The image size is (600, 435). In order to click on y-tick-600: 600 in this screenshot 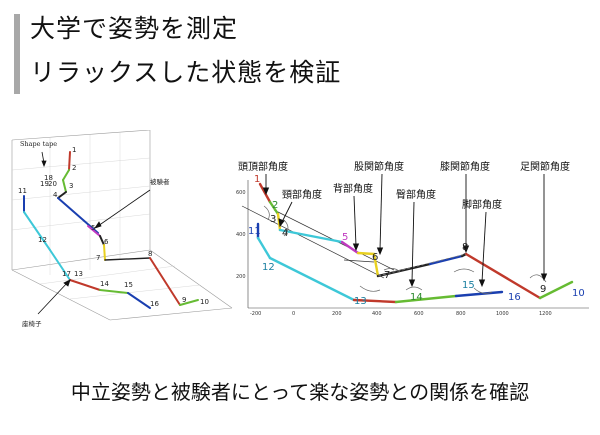, I will do `click(241, 193)`.